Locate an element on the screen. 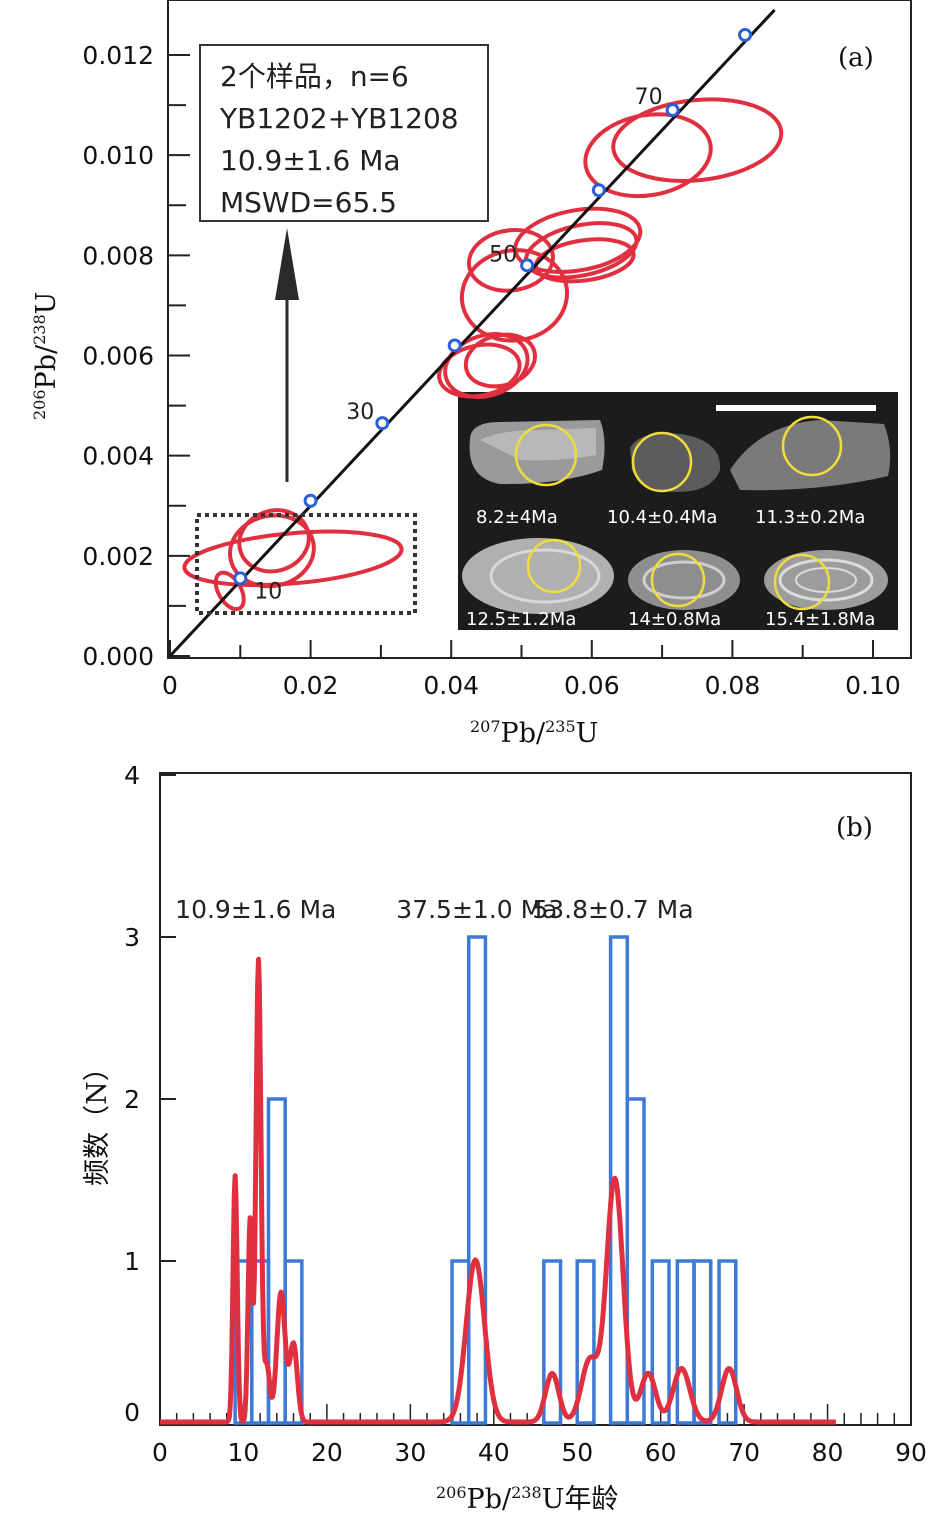 The image size is (945, 1520). a-y-tick-label: 0.000 is located at coordinates (118, 656).